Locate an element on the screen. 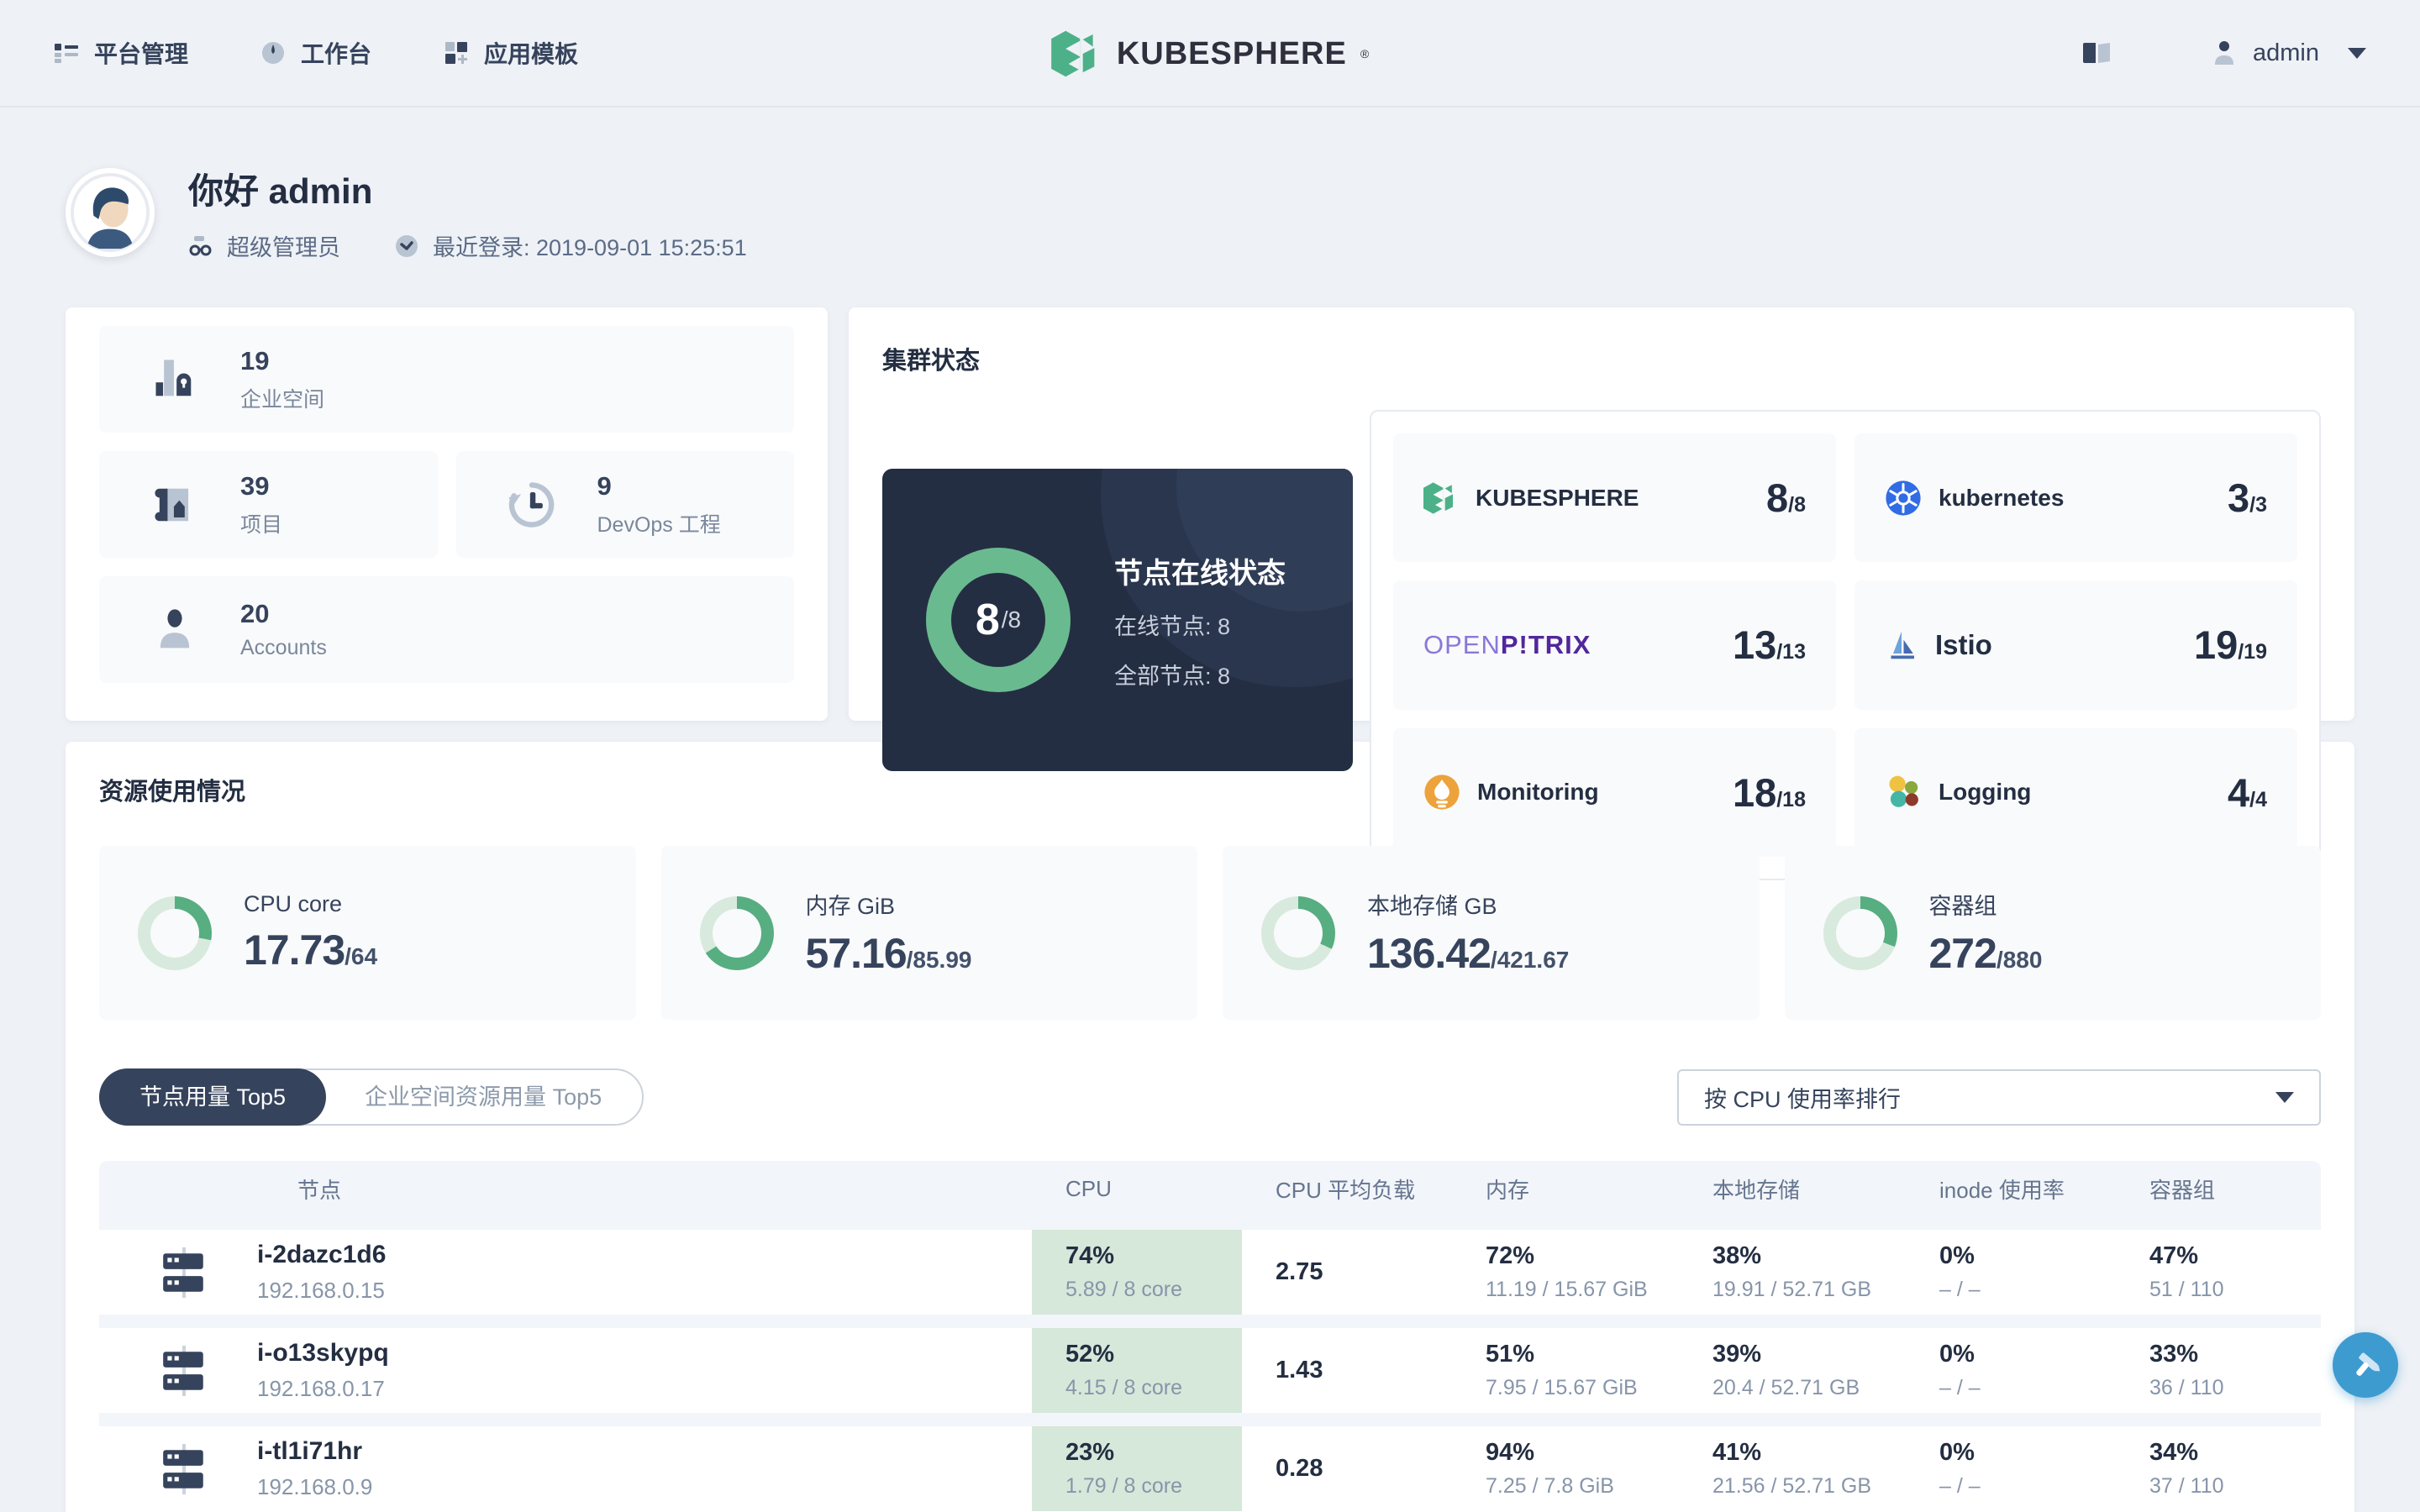 This screenshot has height=1512, width=2420. brand-wordmark: KUBESPHERE is located at coordinates (1231, 53).